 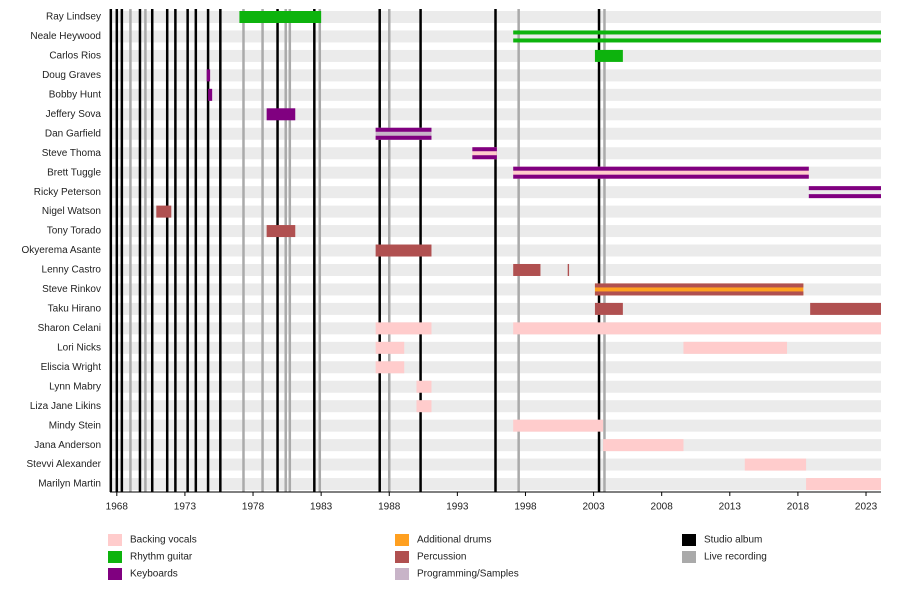 I want to click on row-label: Steve Thoma, so click(x=72, y=153).